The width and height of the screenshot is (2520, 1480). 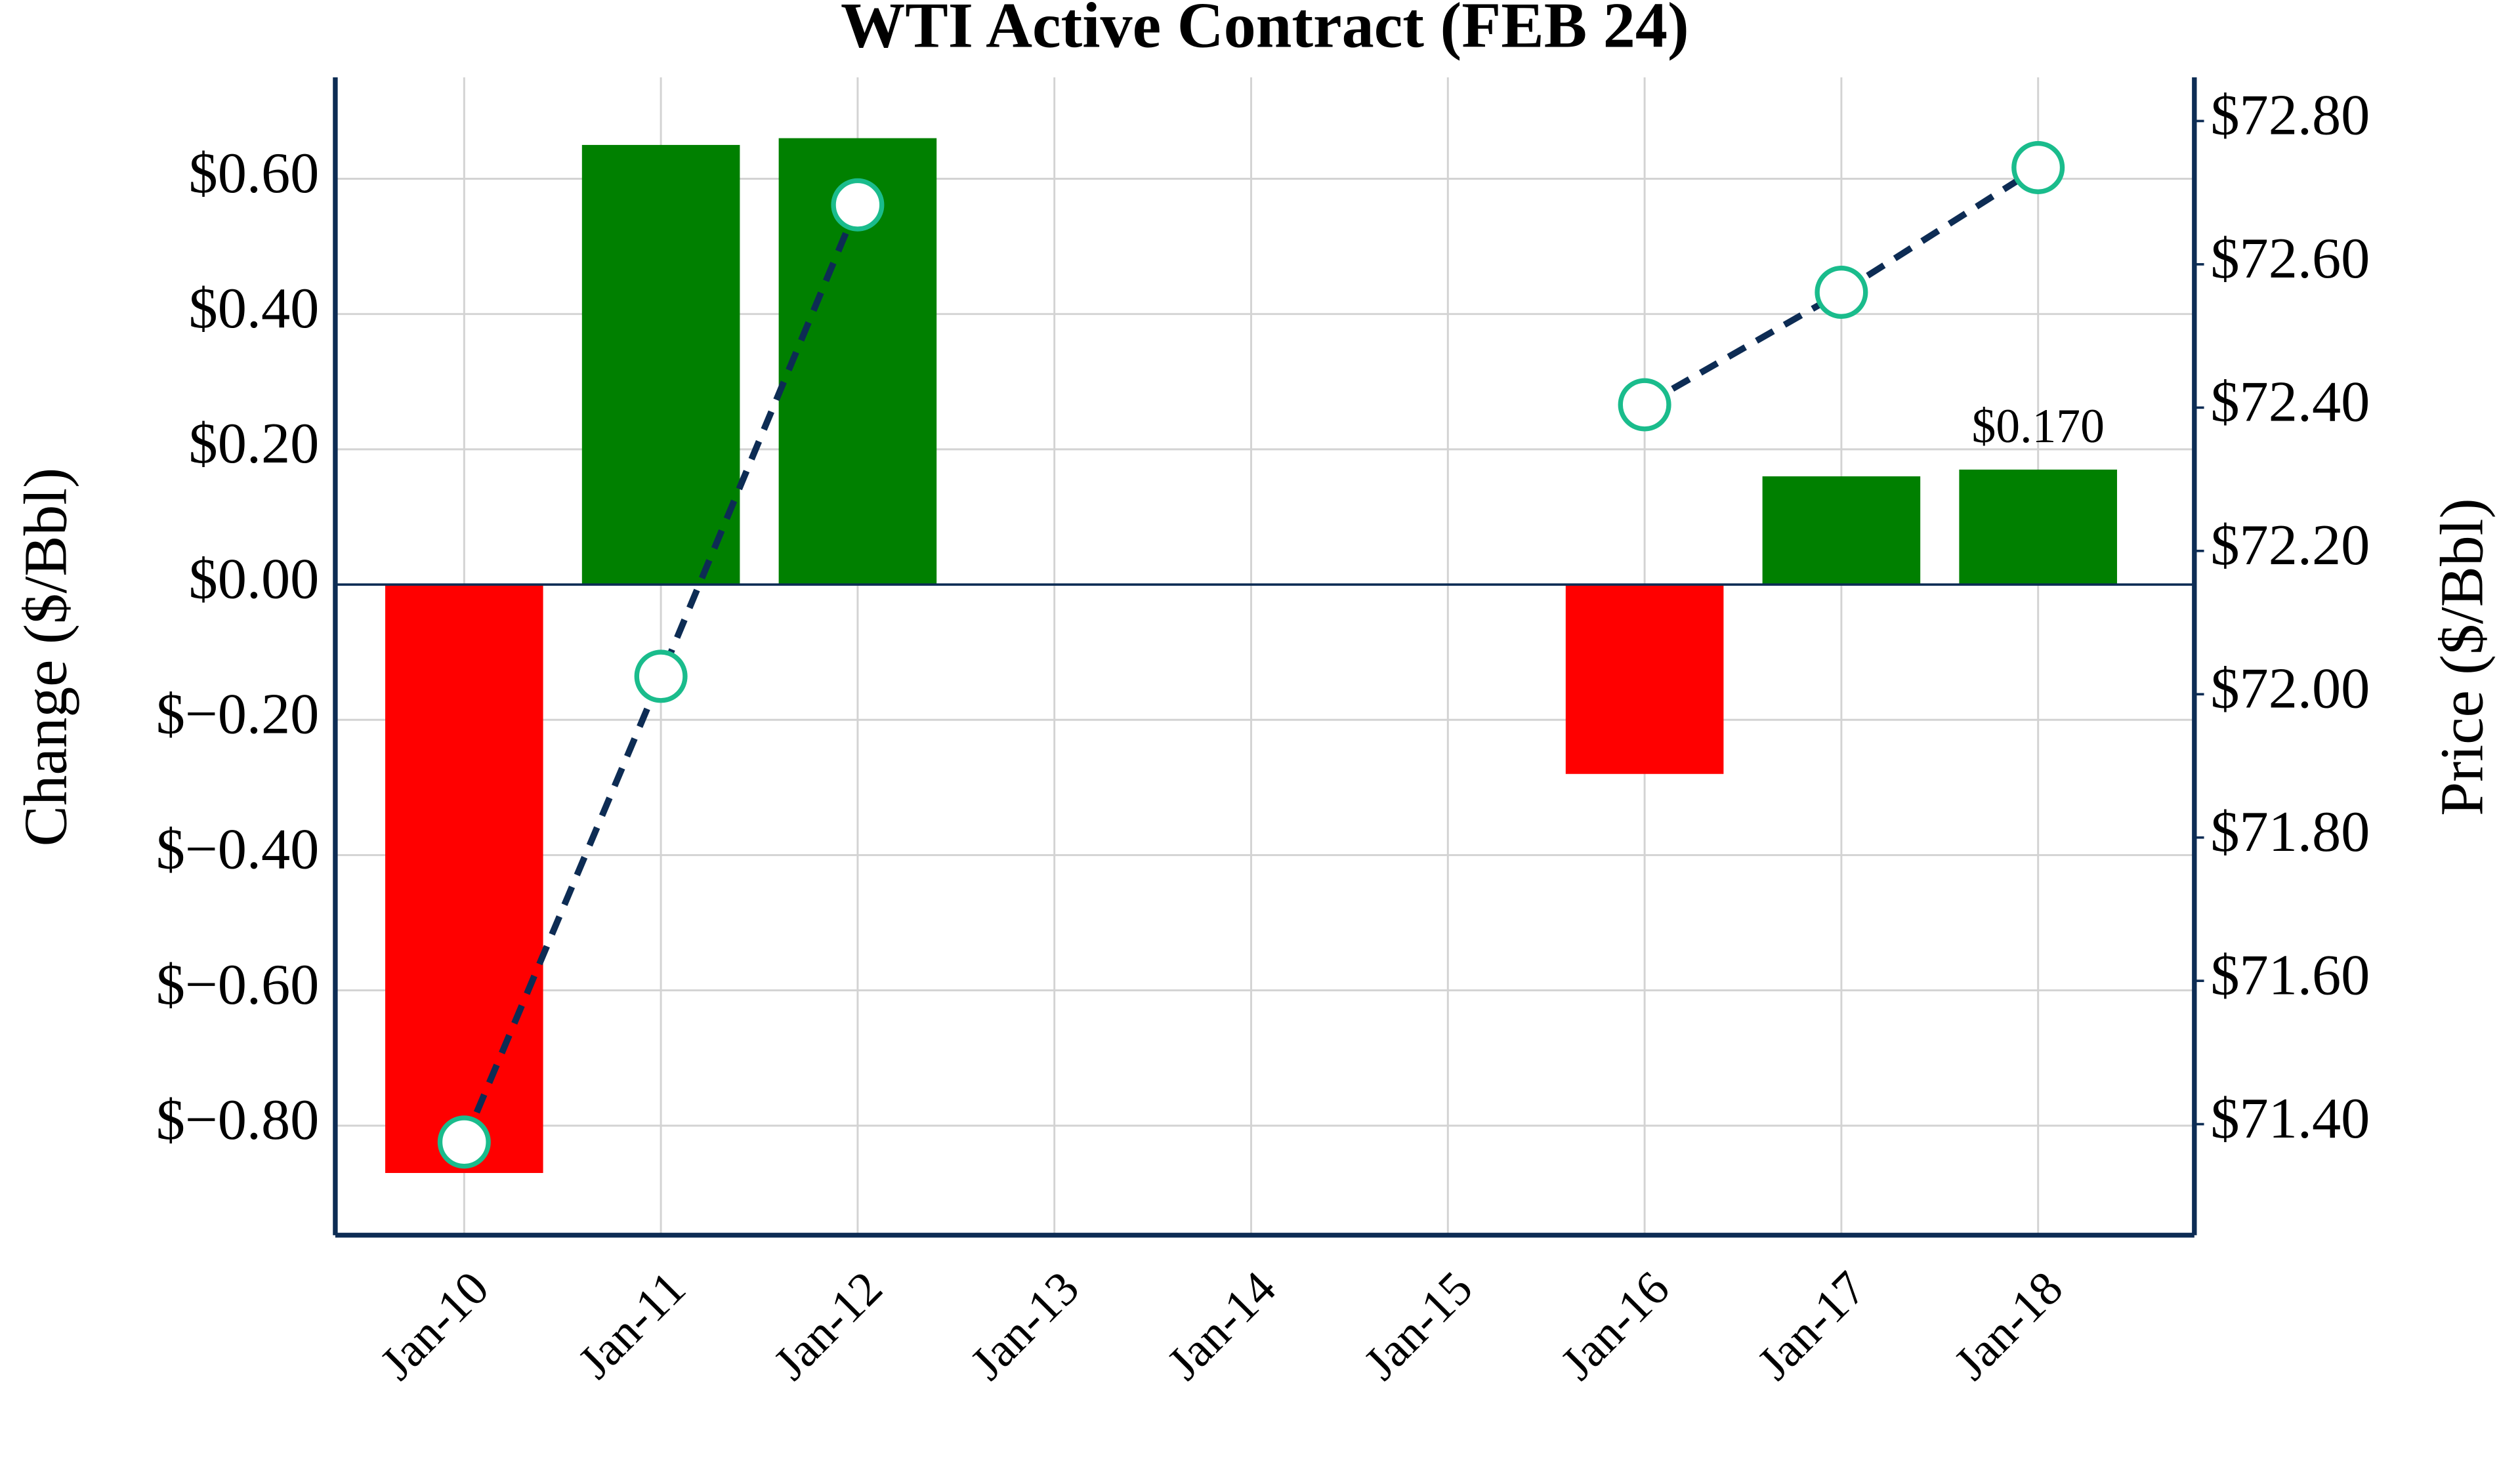 What do you see at coordinates (1024, 1325) in the screenshot?
I see `x-tick-label: Jan-13` at bounding box center [1024, 1325].